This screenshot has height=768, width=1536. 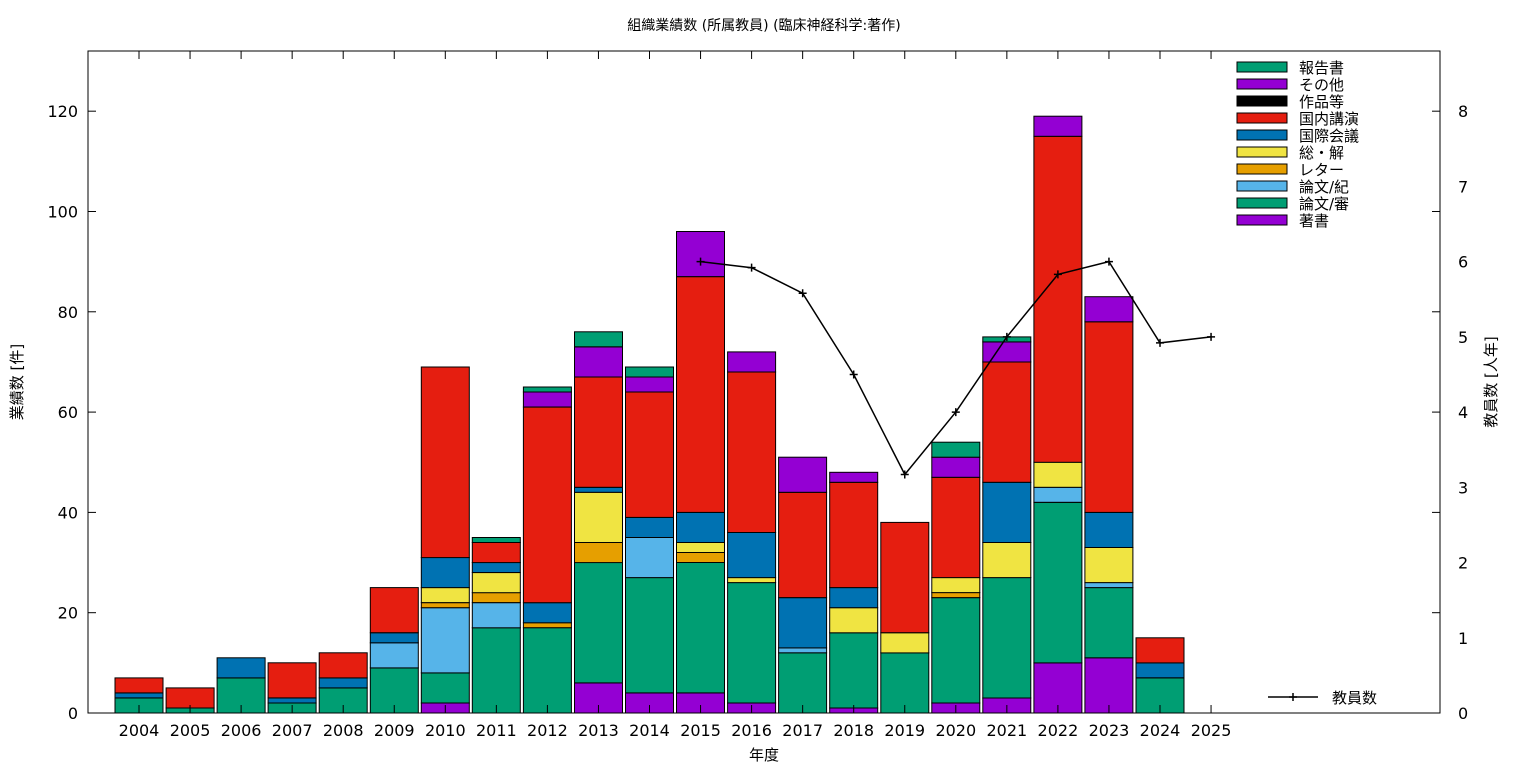 I want to click on y-tick-label: 20, so click(x=68, y=613).